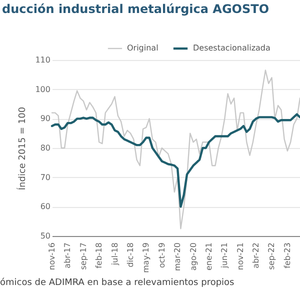 The image size is (300, 300). I want to click on x-tick-label: jun-21, so click(225, 255).